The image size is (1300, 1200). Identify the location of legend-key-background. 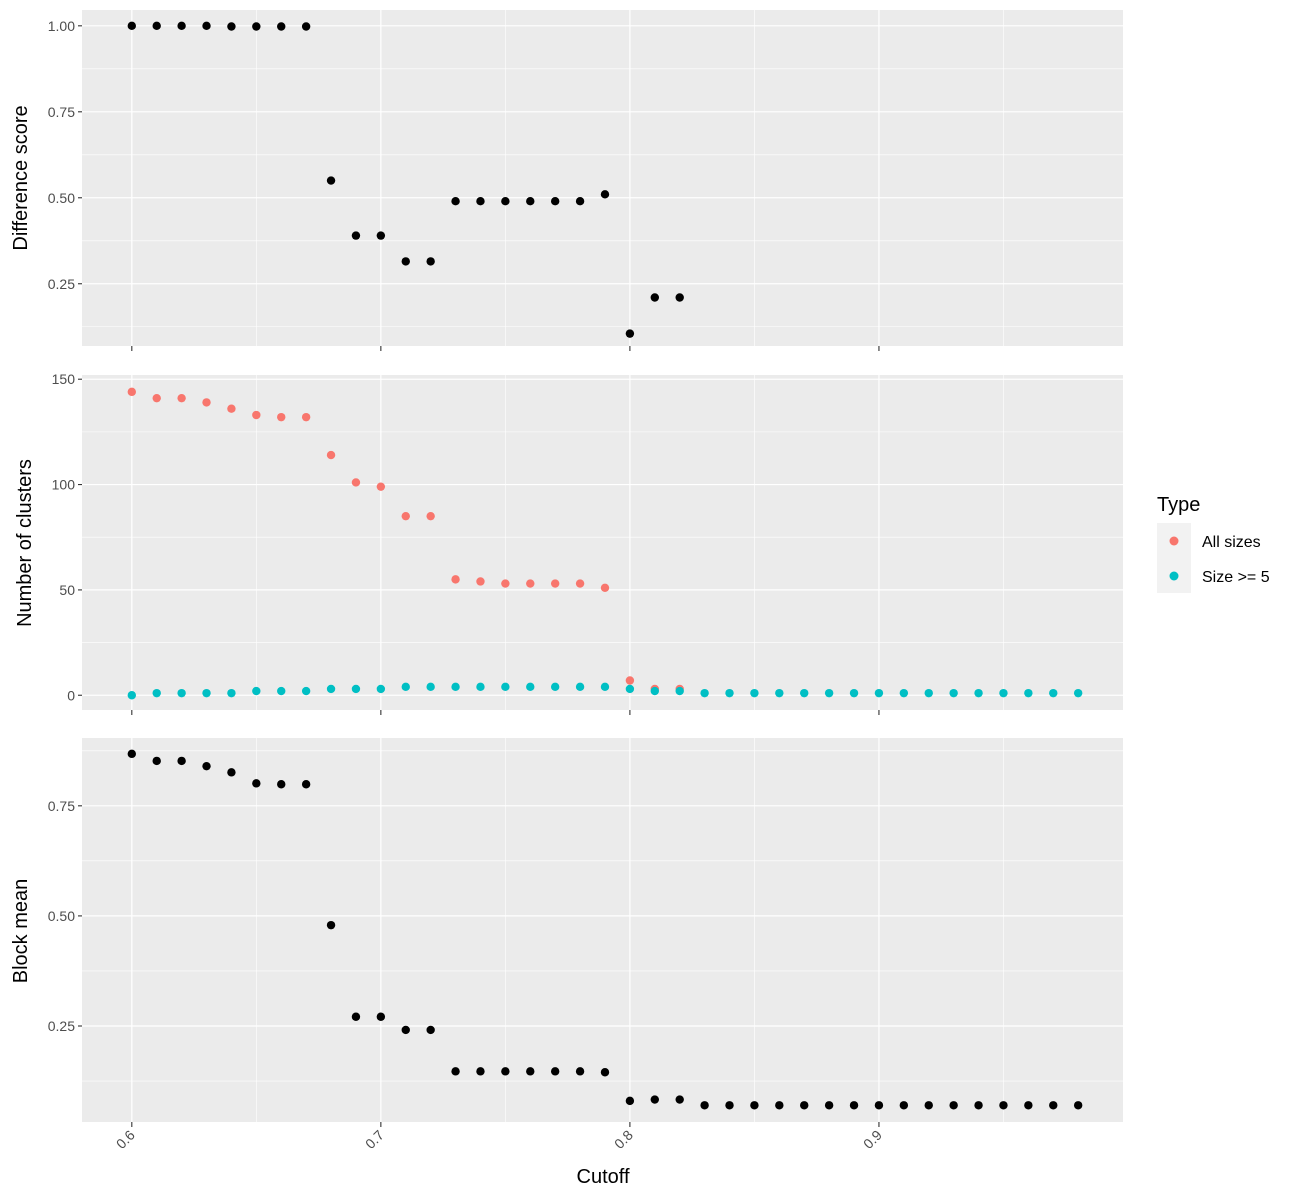
(1174, 558).